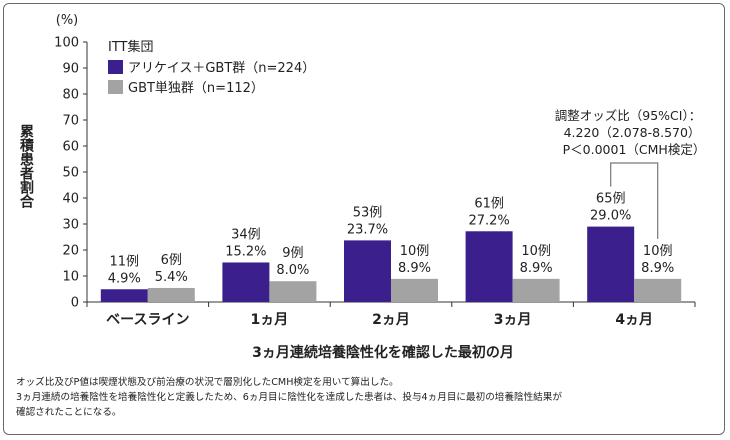  What do you see at coordinates (70, 121) in the screenshot?
I see `y-tick-label: 70` at bounding box center [70, 121].